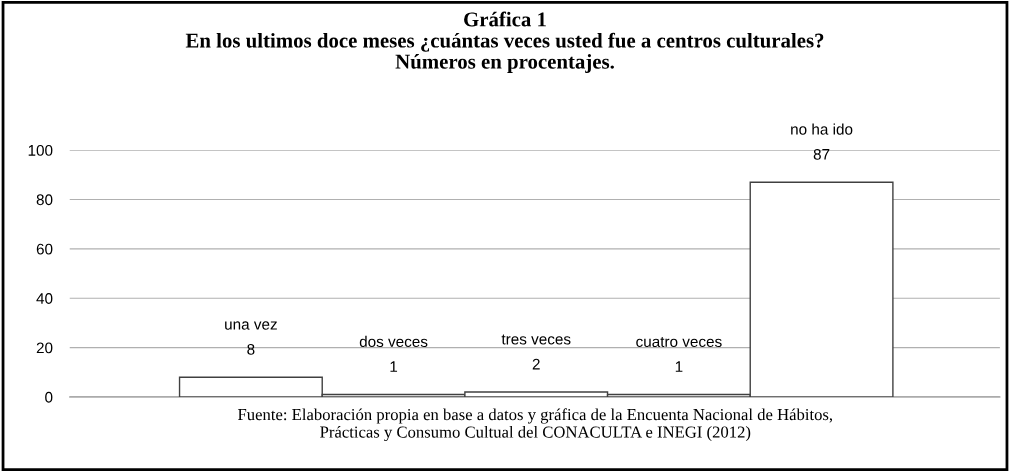  I want to click on chart-title: Gráfica 1 En los ultimos doce meses ¿cuántas veces usted fue a centros culturales? Números en procentajes., so click(504, 42).